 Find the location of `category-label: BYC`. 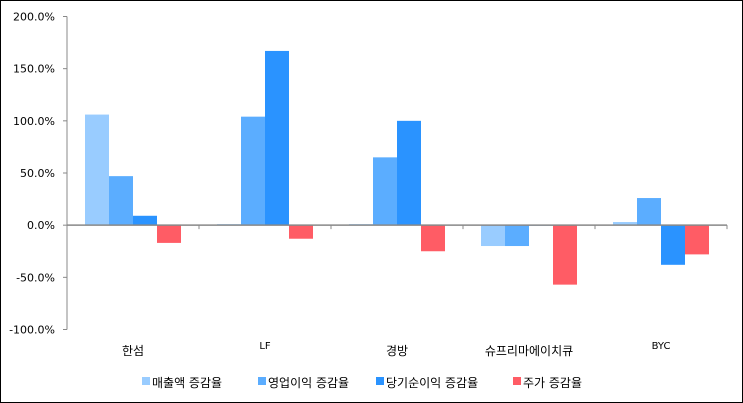

category-label: BYC is located at coordinates (661, 346).